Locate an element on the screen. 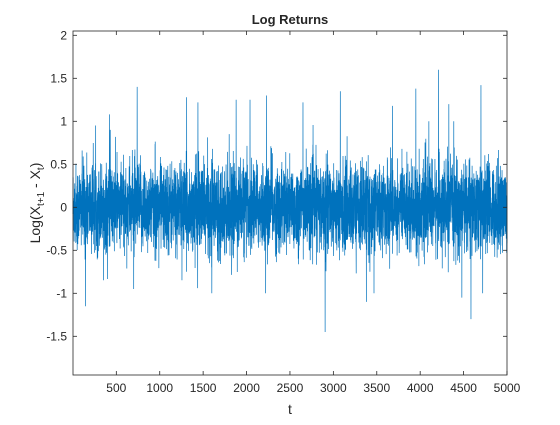 This screenshot has width=560, height=425. y-tick-label: 1 is located at coordinates (63, 121).